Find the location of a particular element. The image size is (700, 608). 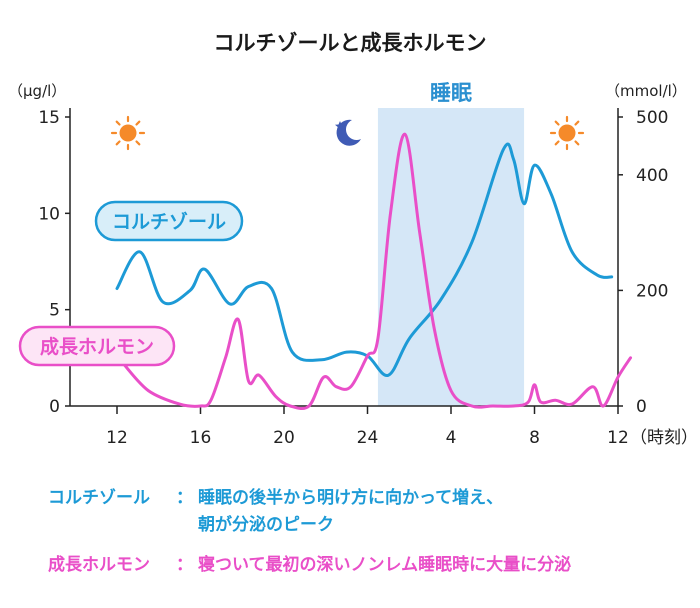

left-axis-unit: （μg/l） is located at coordinates (37, 91).